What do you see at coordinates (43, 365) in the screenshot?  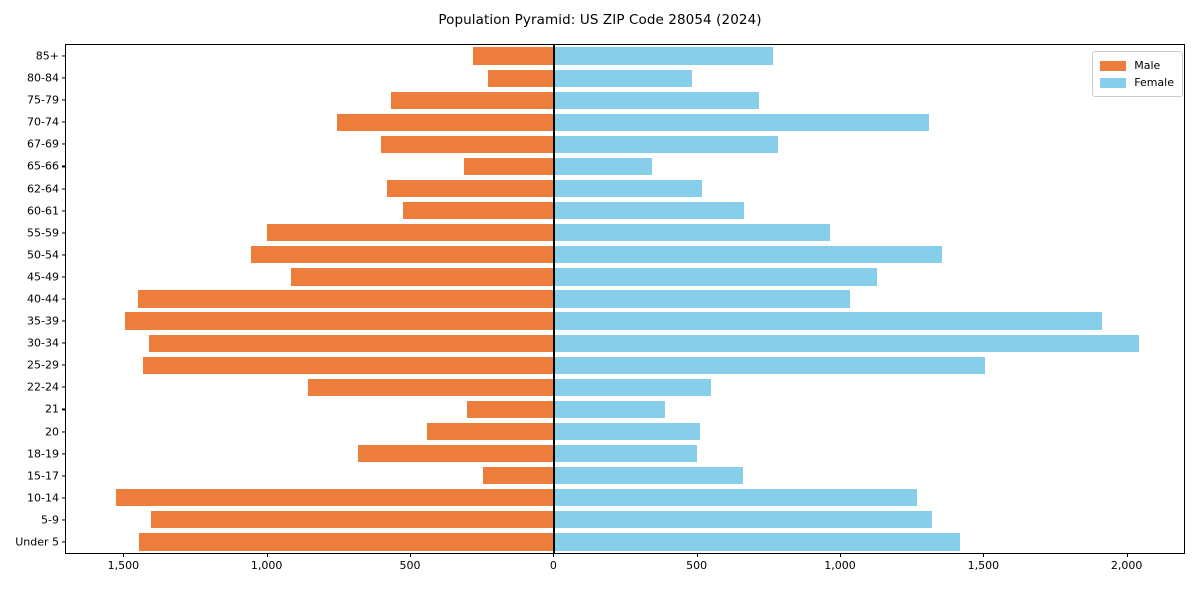 I see `y-axis-label-25-29: 25-29` at bounding box center [43, 365].